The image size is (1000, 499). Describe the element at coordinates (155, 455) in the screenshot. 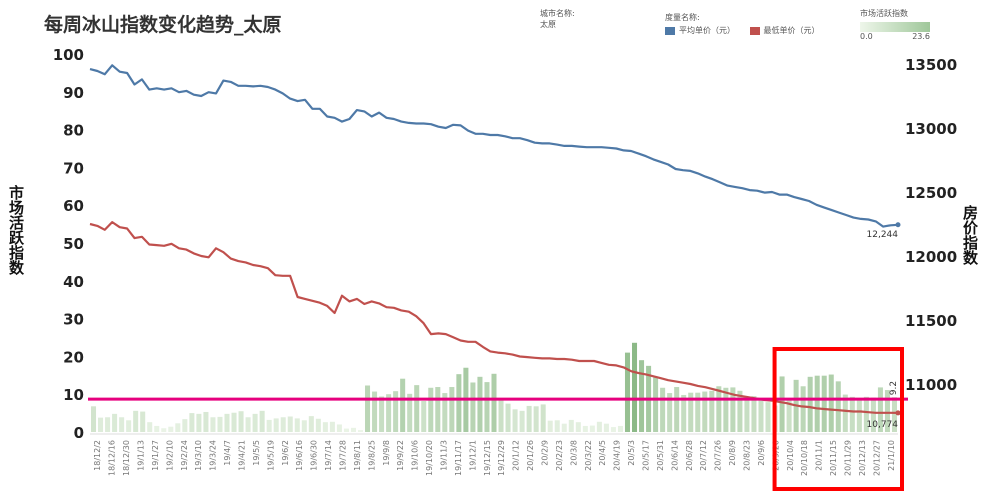

I see `x-tick-label: 19/1/27` at that location.